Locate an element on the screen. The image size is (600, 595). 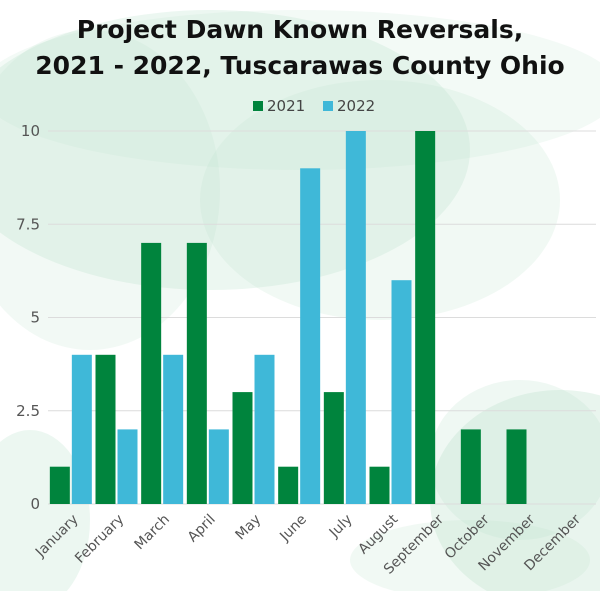
bar-2021-may is located at coordinates (242, 448).